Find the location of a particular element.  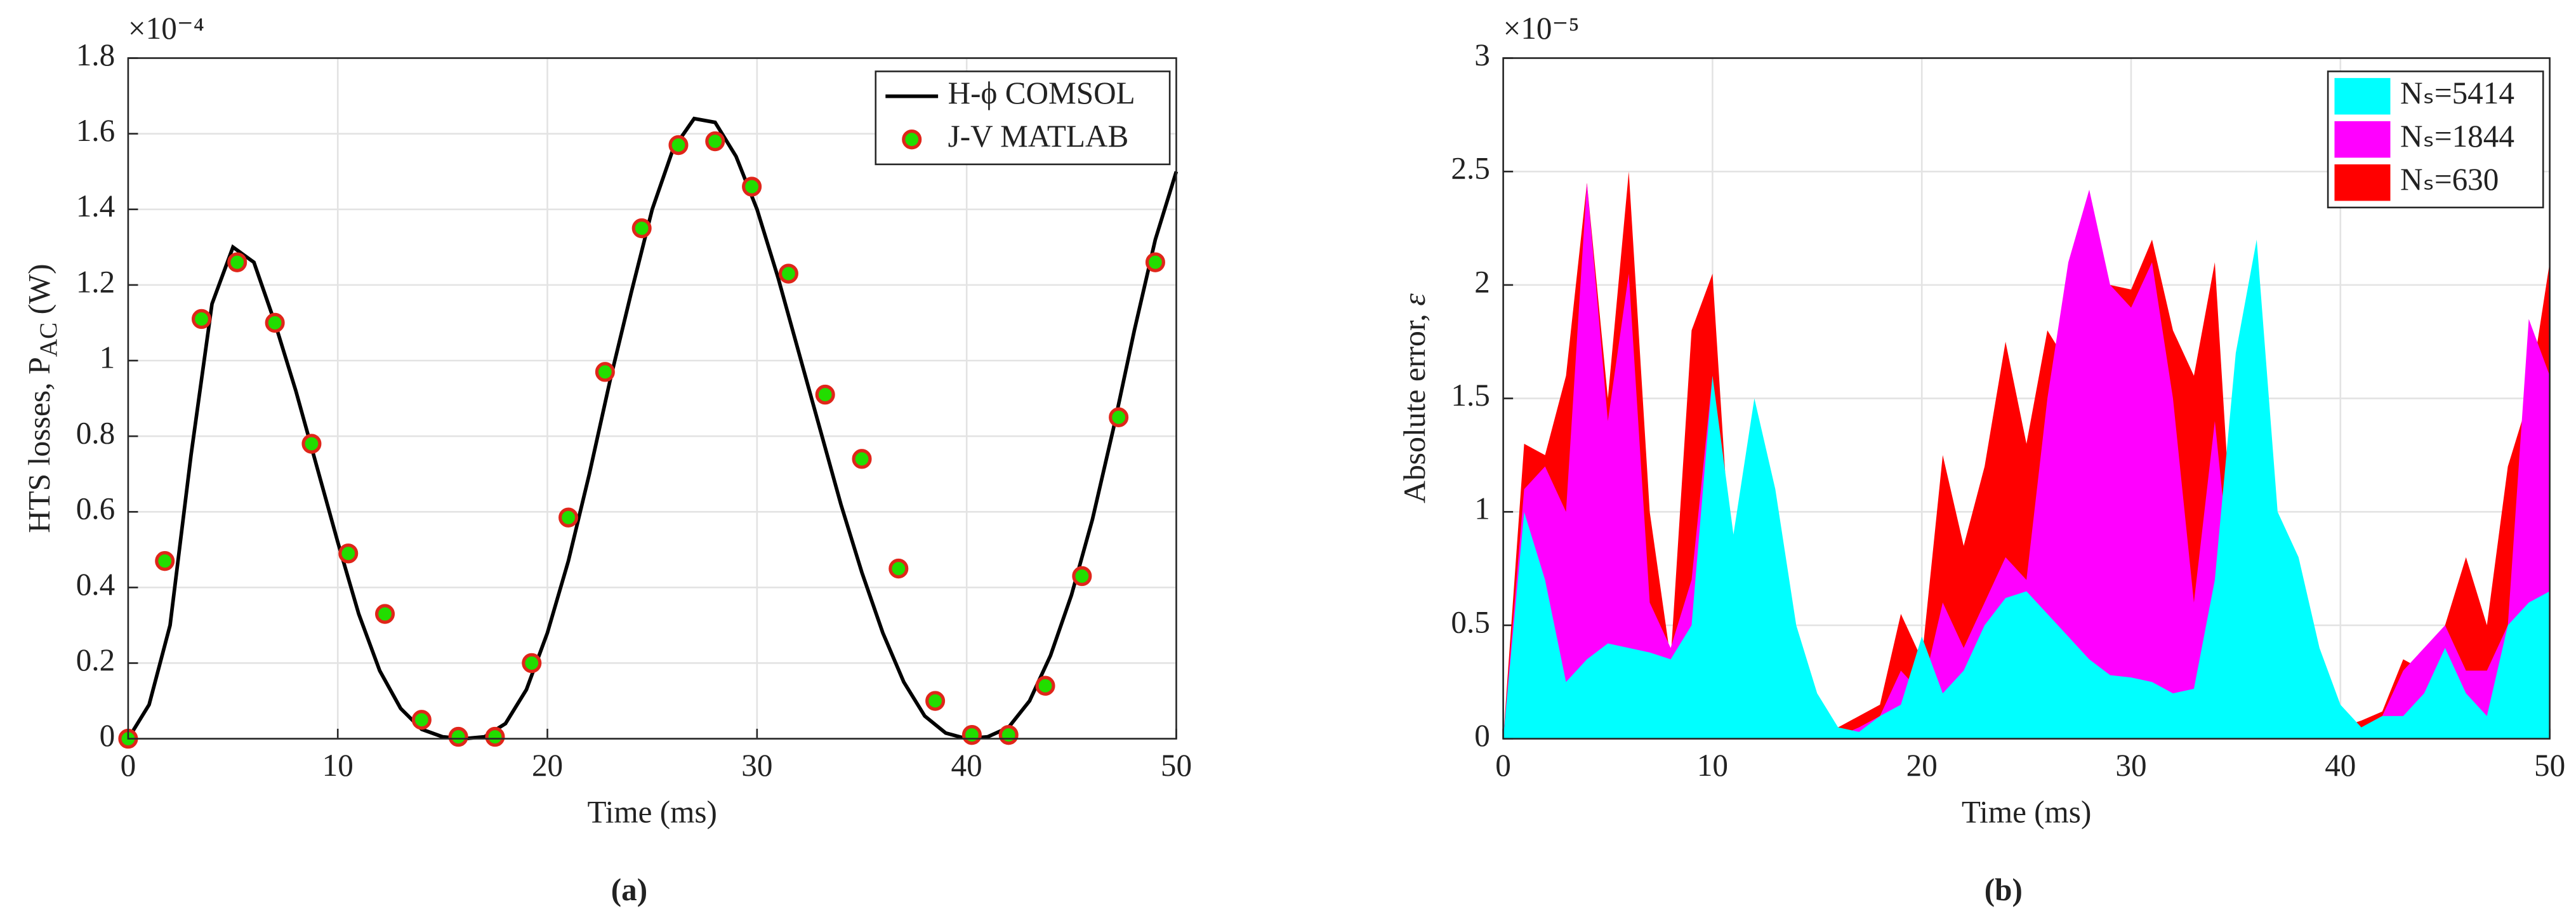

y-label-text: Absolute error, is located at coordinates (1414, 404).